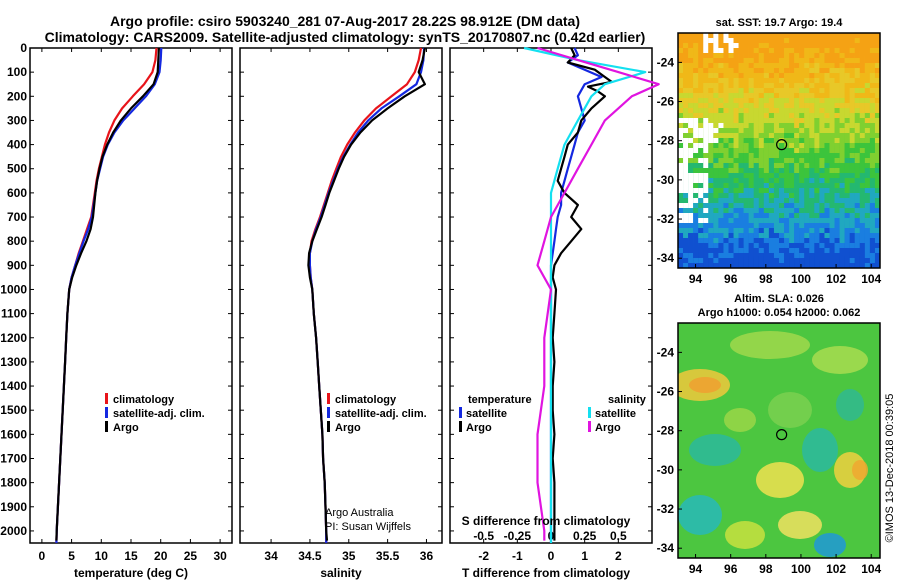 Image resolution: width=900 pixels, height=580 pixels. I want to click on depth-tick-label: 1000, so click(13, 289).